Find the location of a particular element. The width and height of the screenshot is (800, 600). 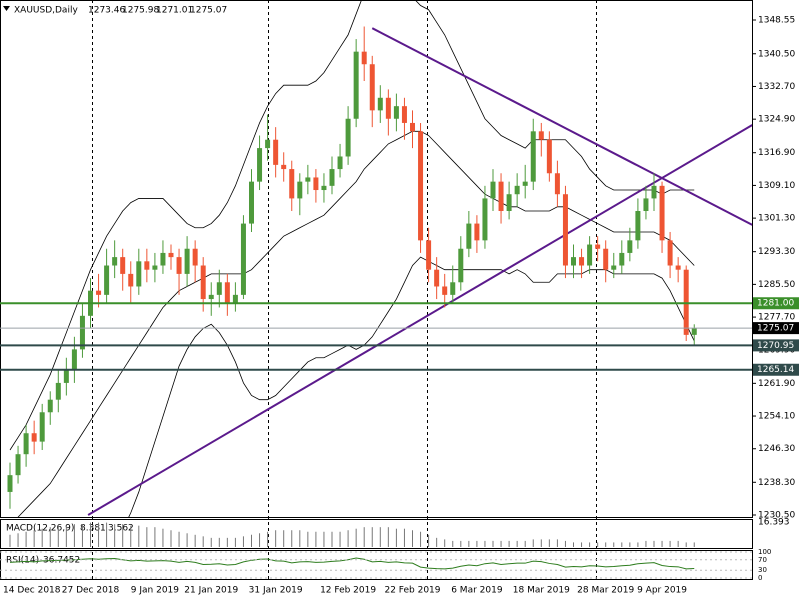

macd-signal: 3.562 is located at coordinates (121, 529).